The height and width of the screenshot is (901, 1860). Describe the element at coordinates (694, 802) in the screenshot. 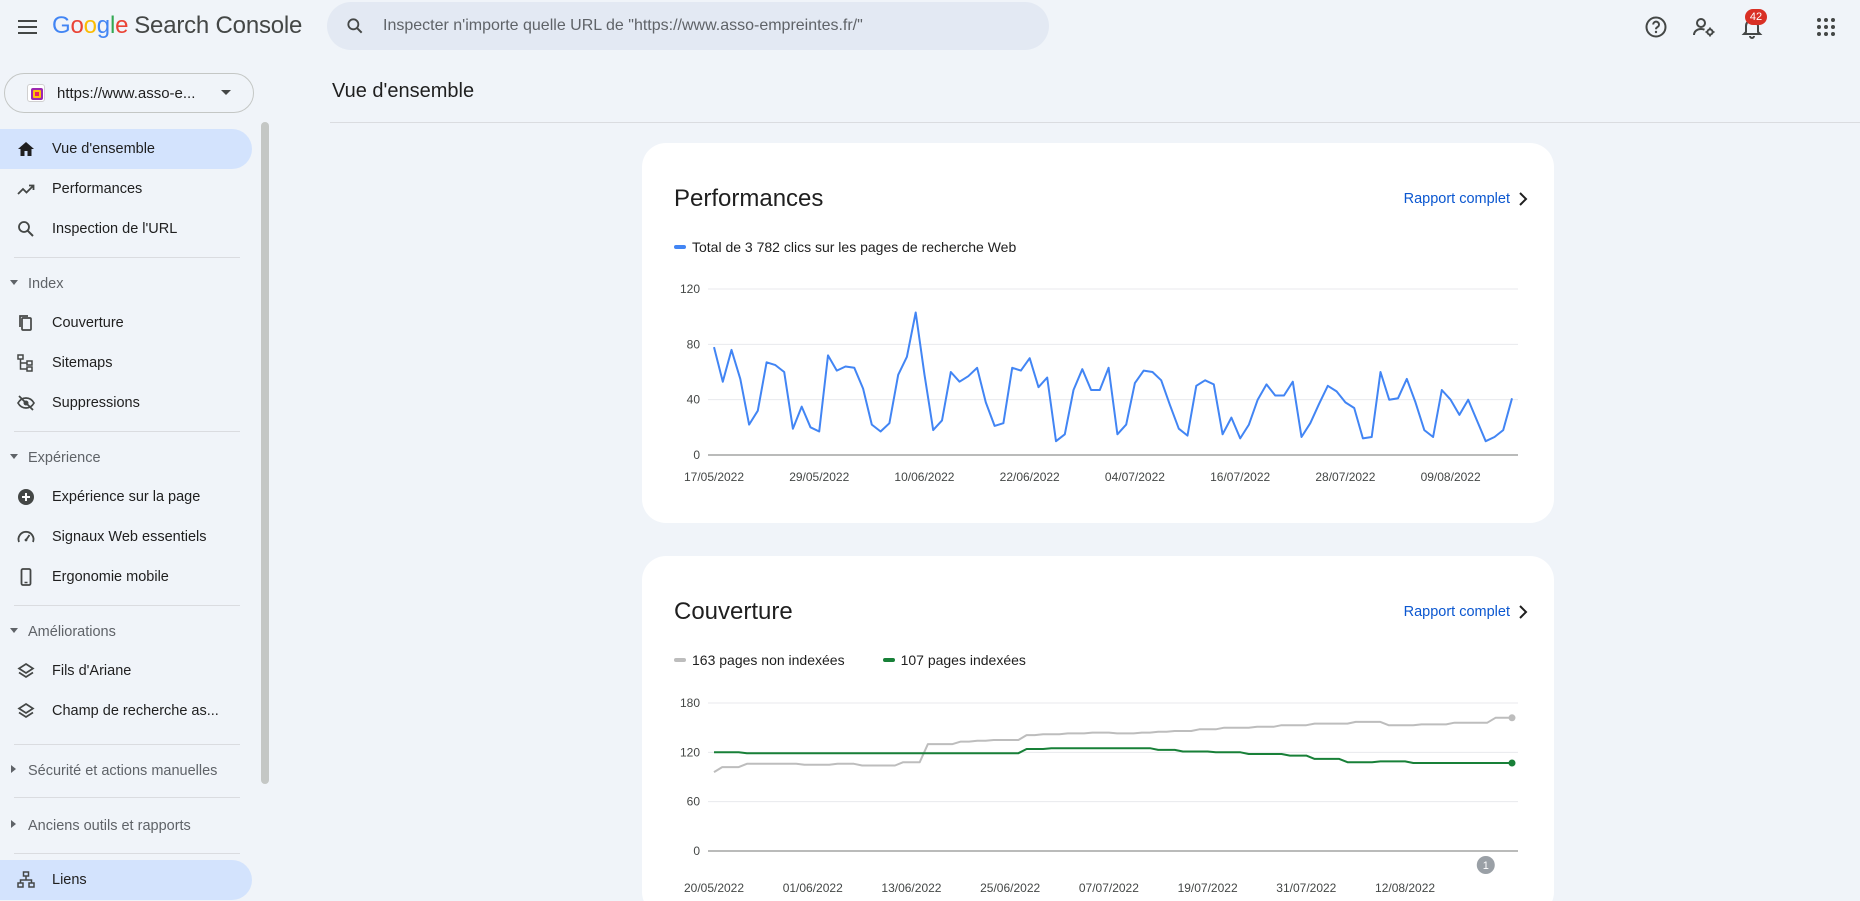

I see `y-tick-label: 60` at that location.